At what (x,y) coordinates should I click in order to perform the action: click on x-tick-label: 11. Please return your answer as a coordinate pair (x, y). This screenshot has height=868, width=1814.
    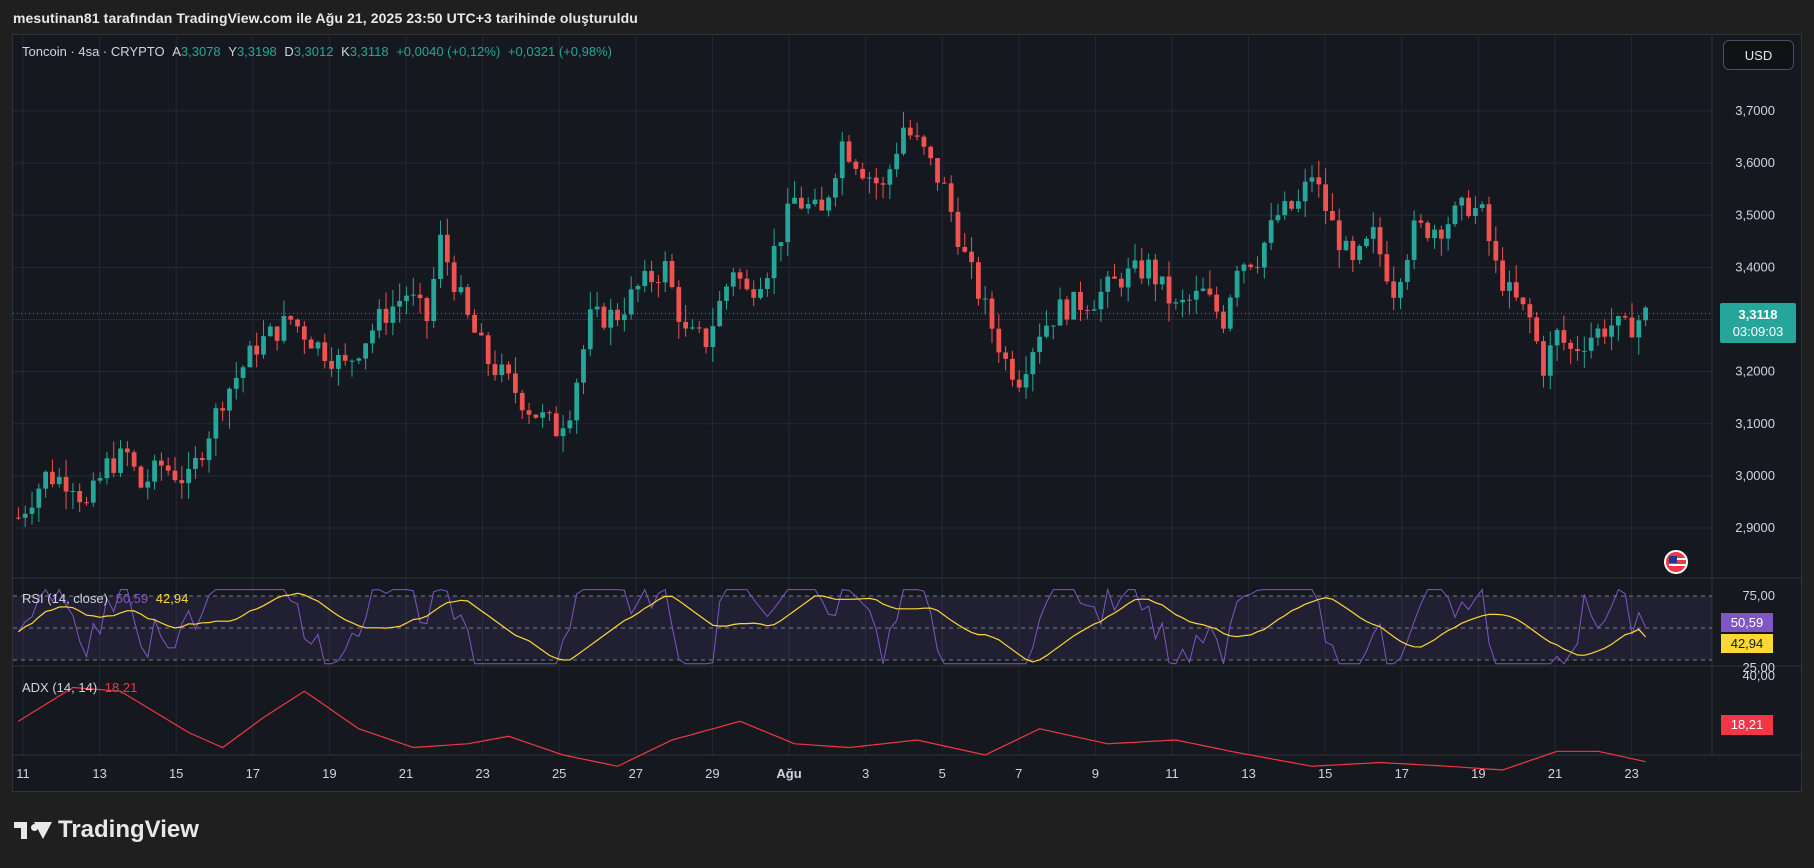
    Looking at the image, I should click on (23, 773).